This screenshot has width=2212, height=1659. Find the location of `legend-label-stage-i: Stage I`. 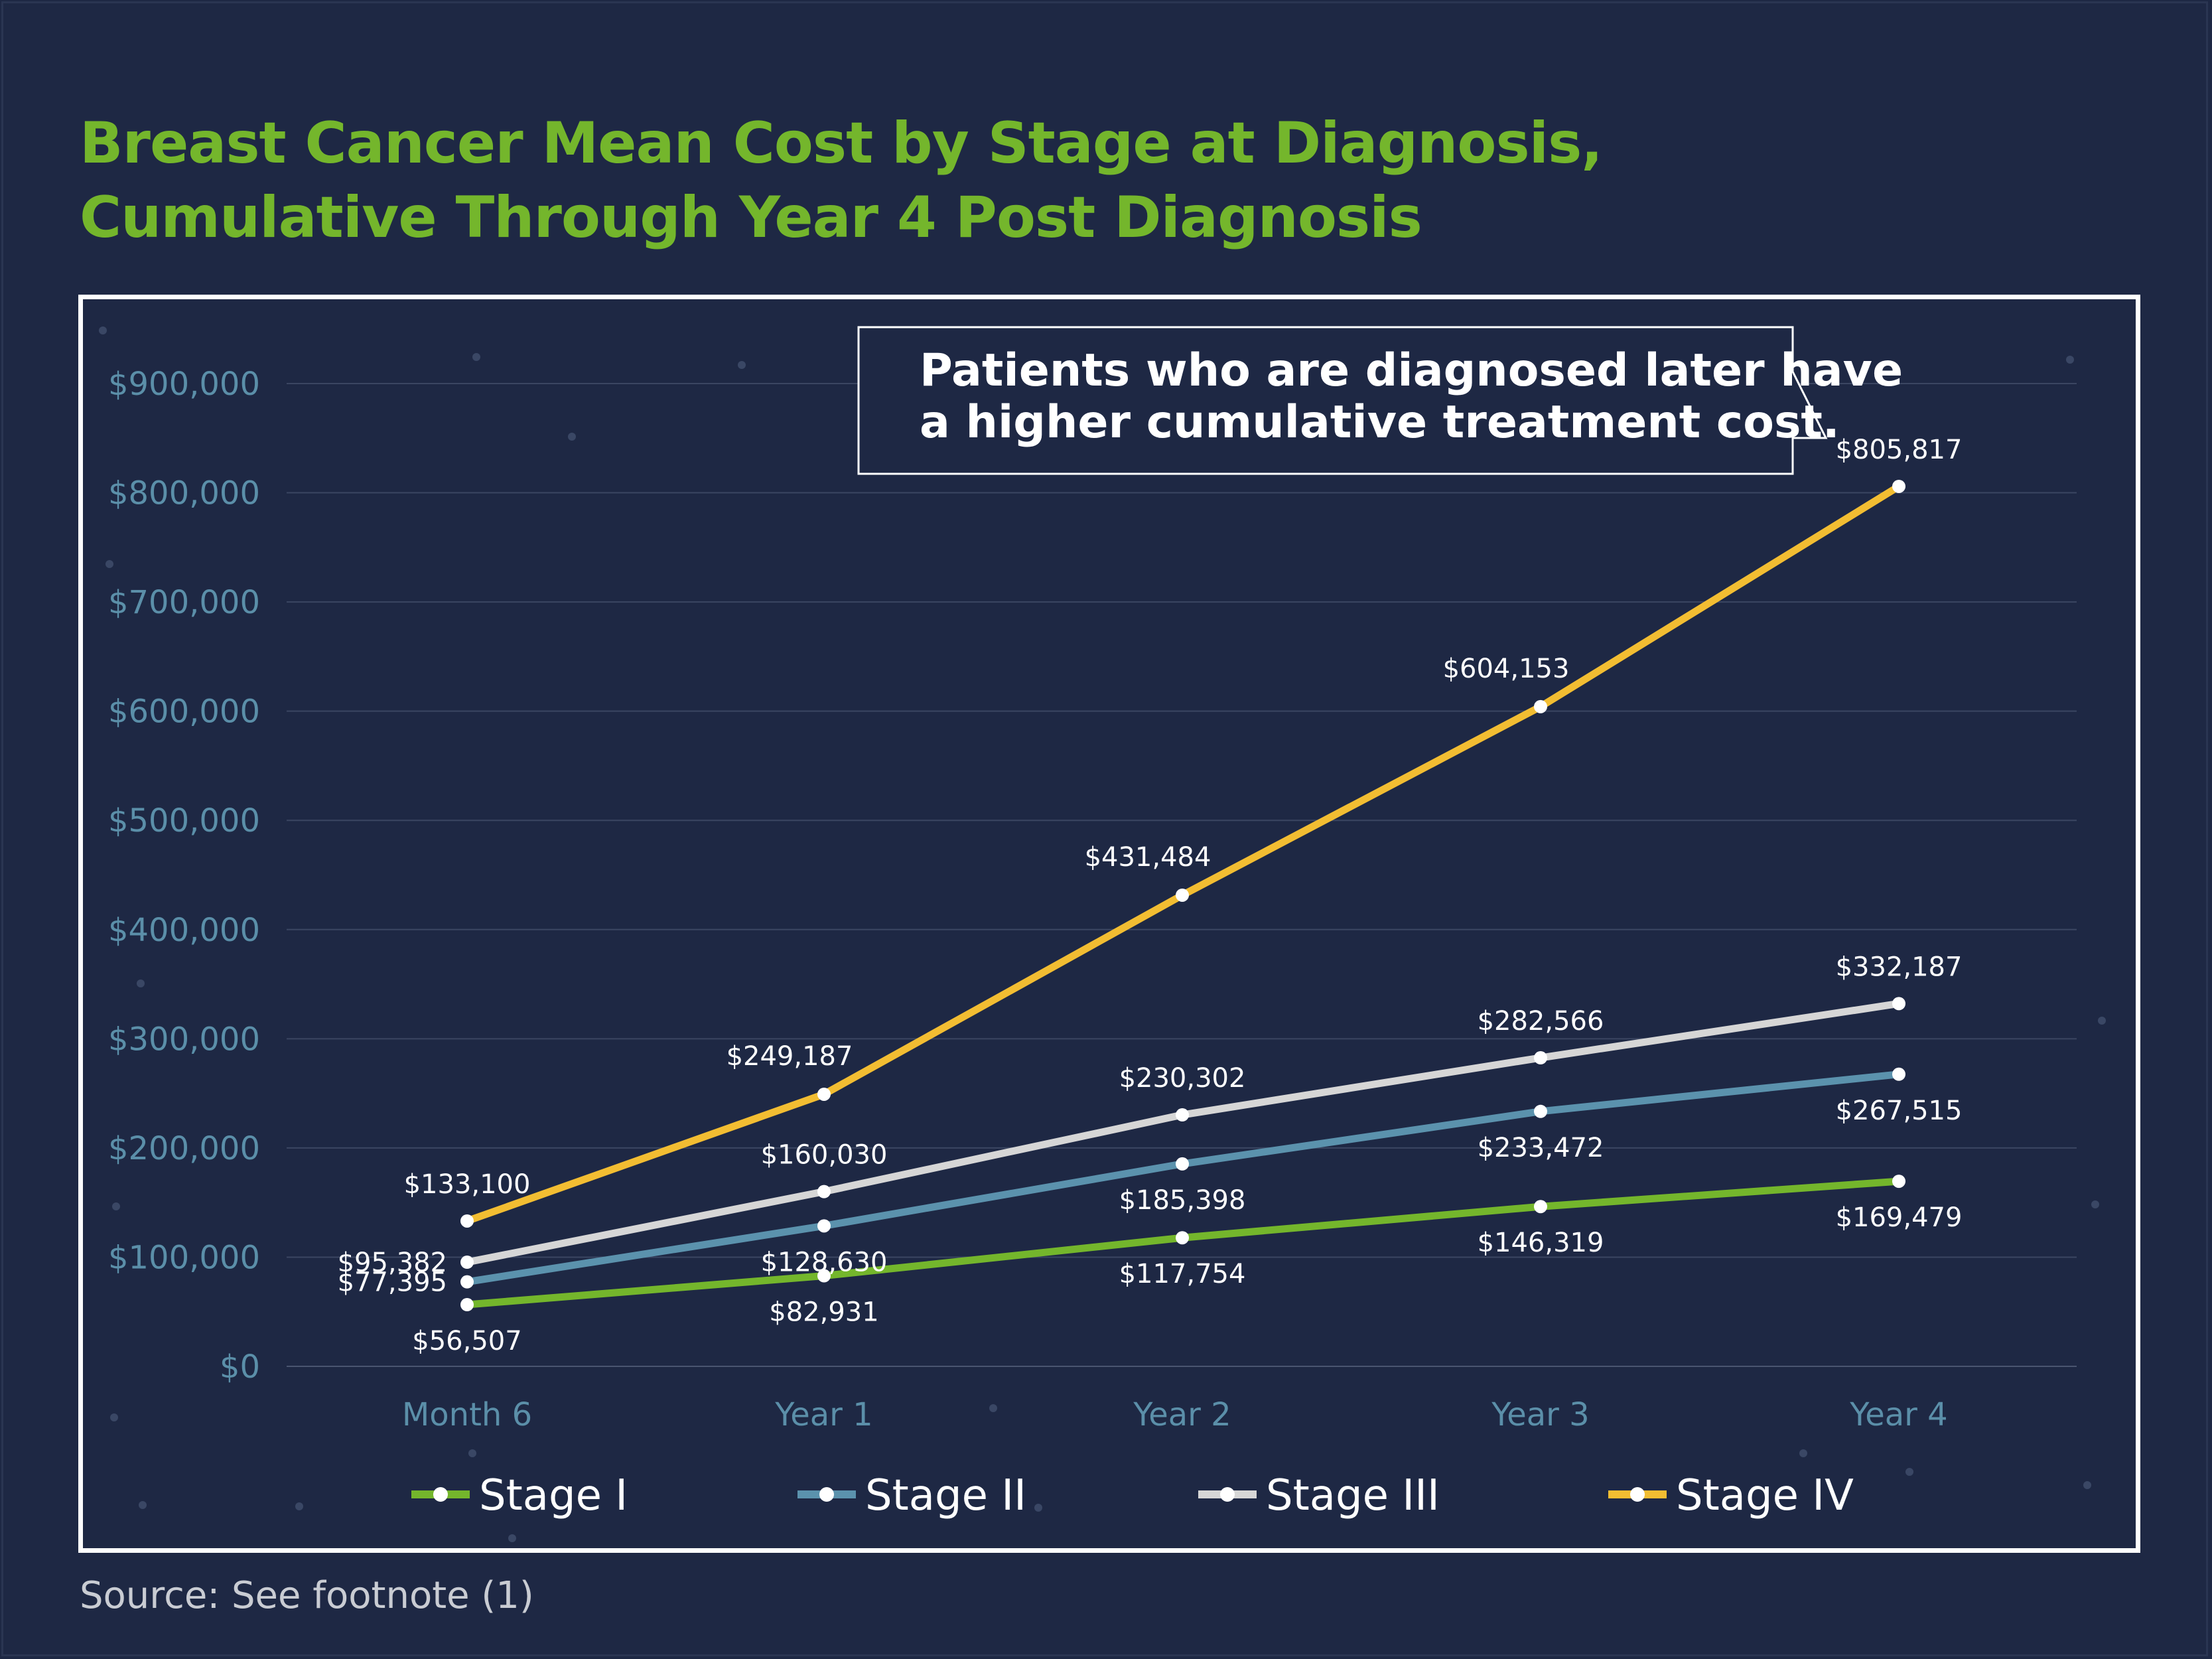

legend-label-stage-i: Stage I is located at coordinates (553, 1495).